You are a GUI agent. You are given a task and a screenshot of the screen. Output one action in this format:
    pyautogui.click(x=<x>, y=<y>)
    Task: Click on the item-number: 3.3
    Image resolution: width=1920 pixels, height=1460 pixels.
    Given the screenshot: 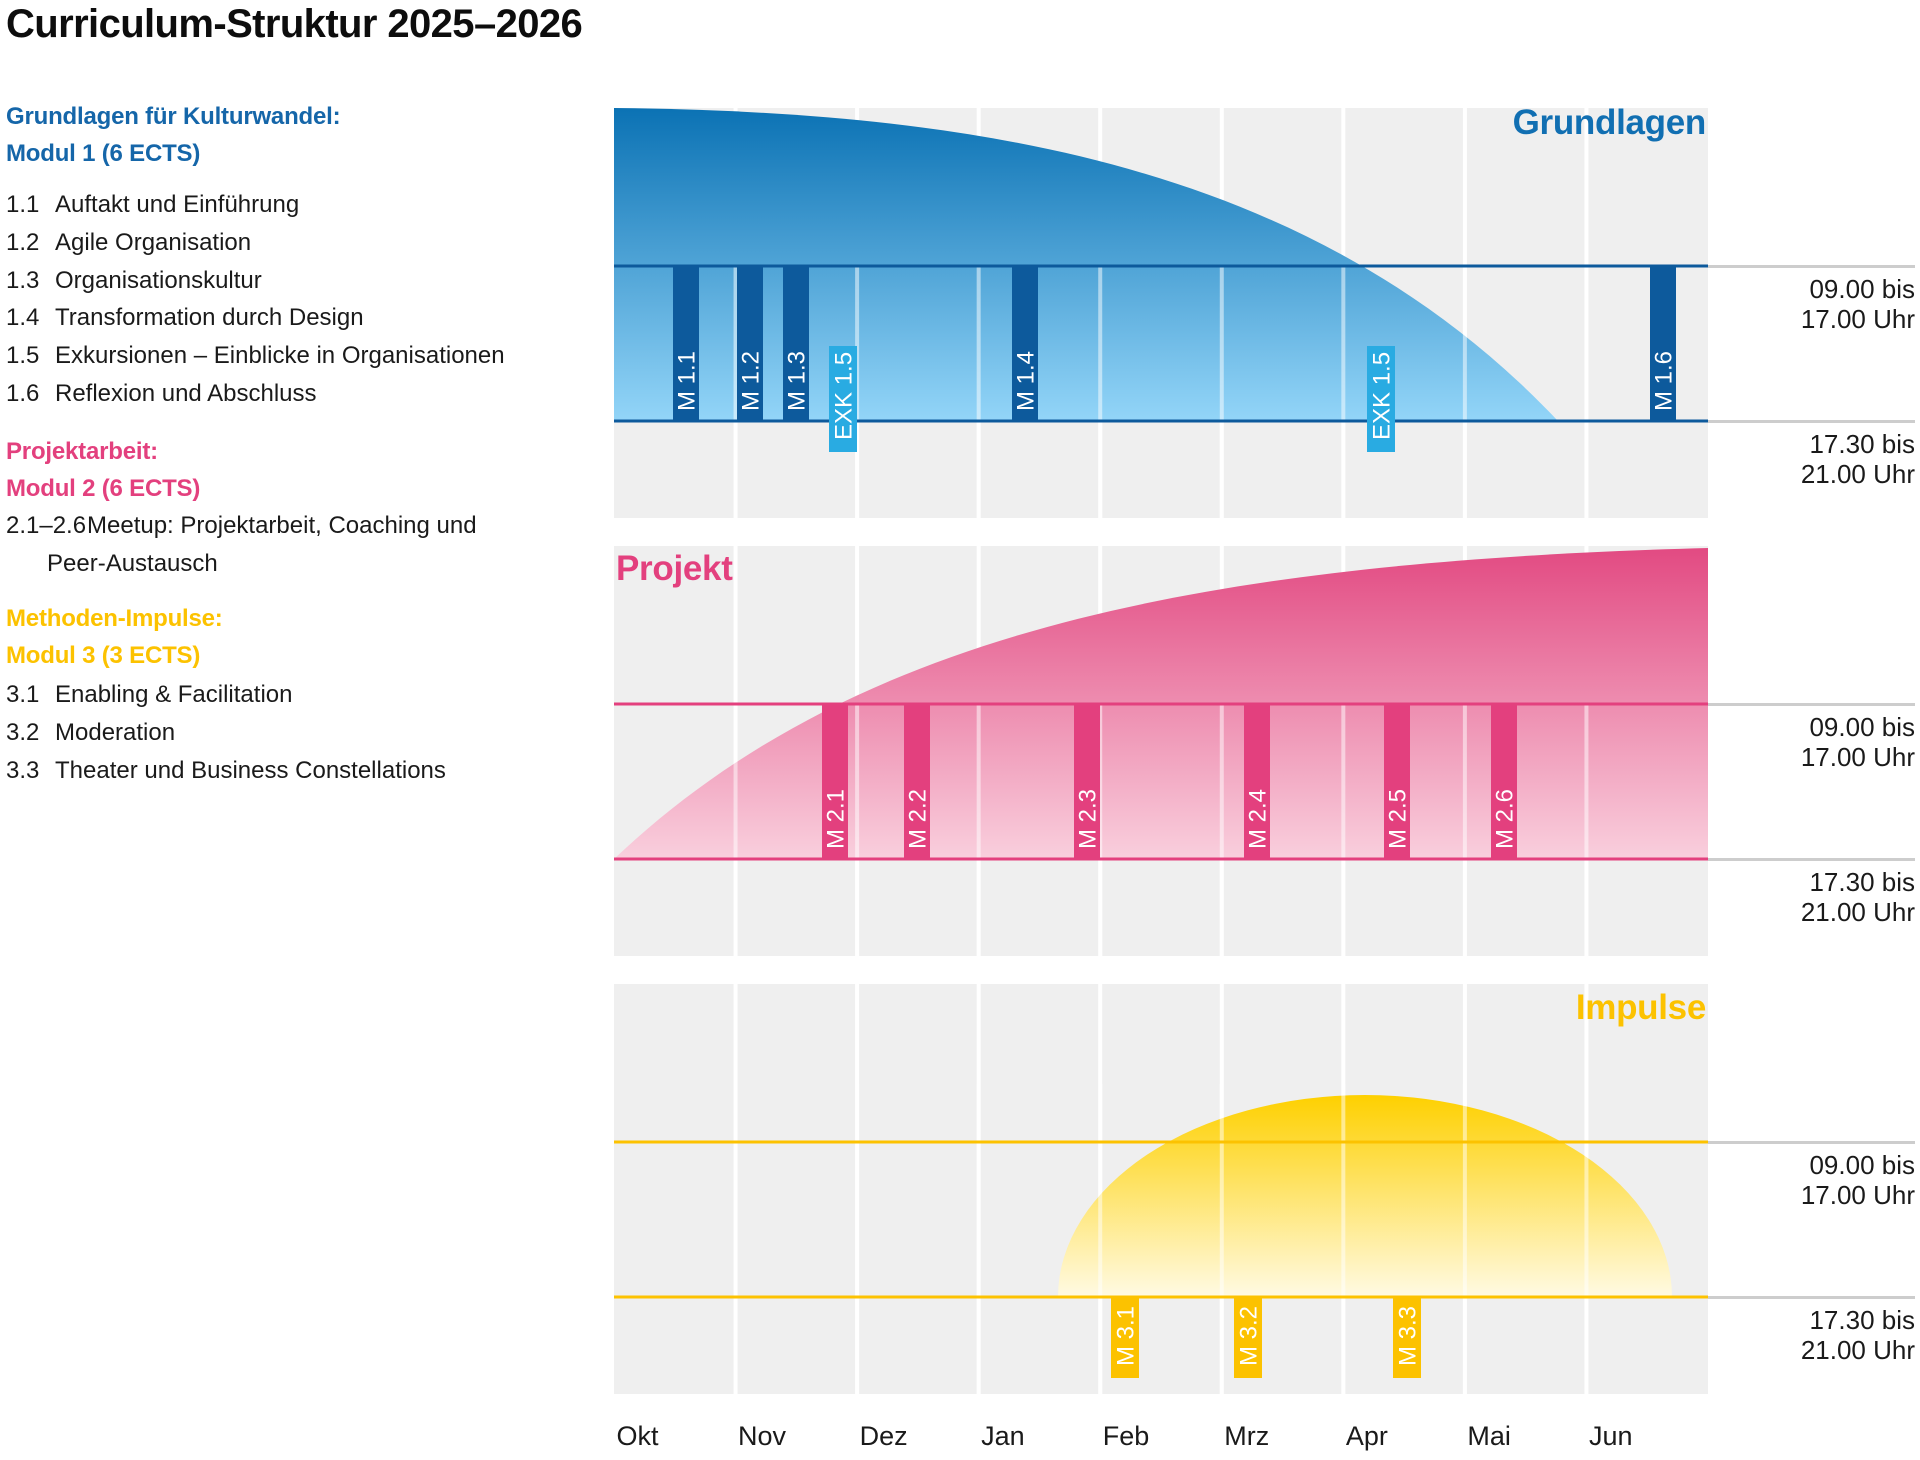 What is the action you would take?
    pyautogui.click(x=23, y=770)
    